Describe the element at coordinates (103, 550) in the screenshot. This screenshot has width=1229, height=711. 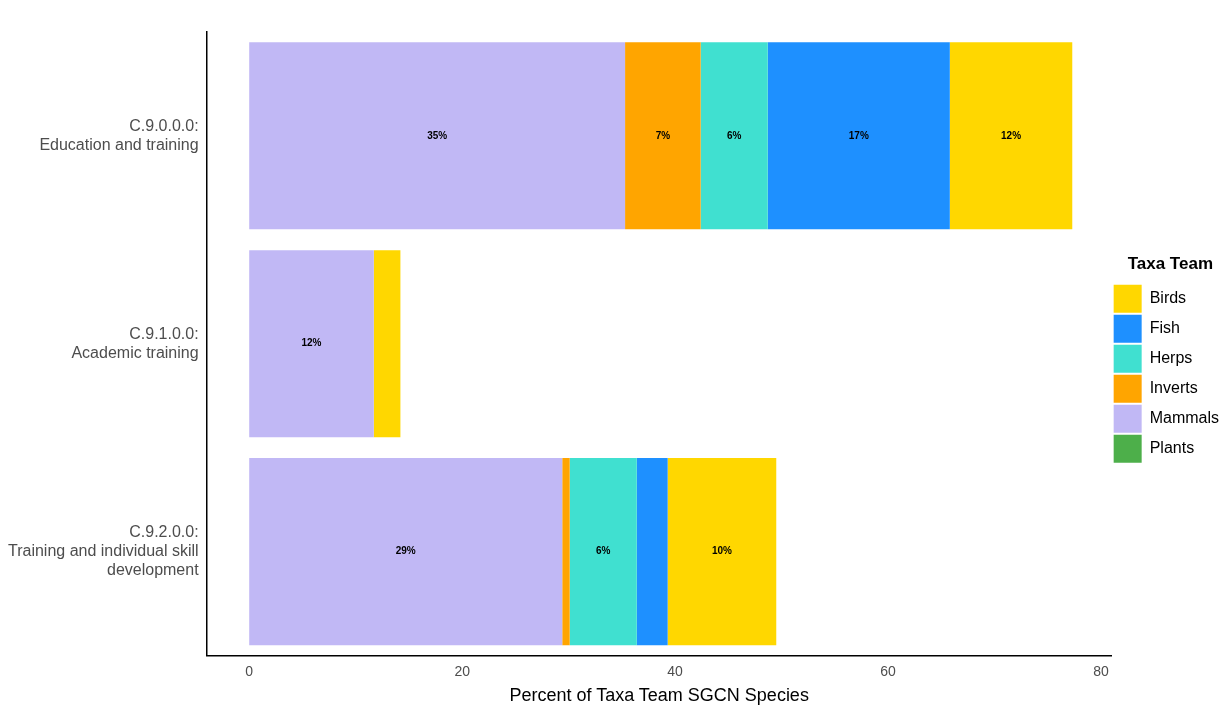
I see `y-tick-label: C.9.2.0.0: Training and individual skill development` at that location.